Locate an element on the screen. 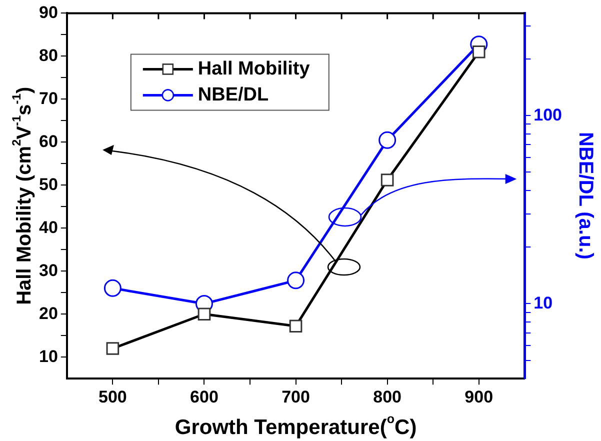  x-tick-label: 800 is located at coordinates (387, 396).